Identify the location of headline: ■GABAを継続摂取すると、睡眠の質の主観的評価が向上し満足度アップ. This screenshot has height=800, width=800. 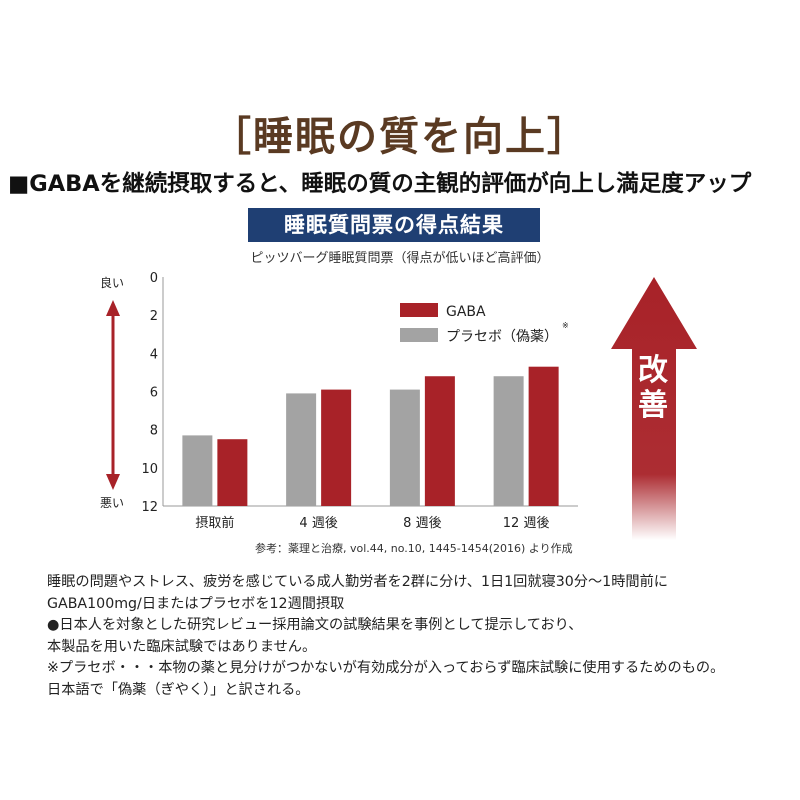
(380, 184).